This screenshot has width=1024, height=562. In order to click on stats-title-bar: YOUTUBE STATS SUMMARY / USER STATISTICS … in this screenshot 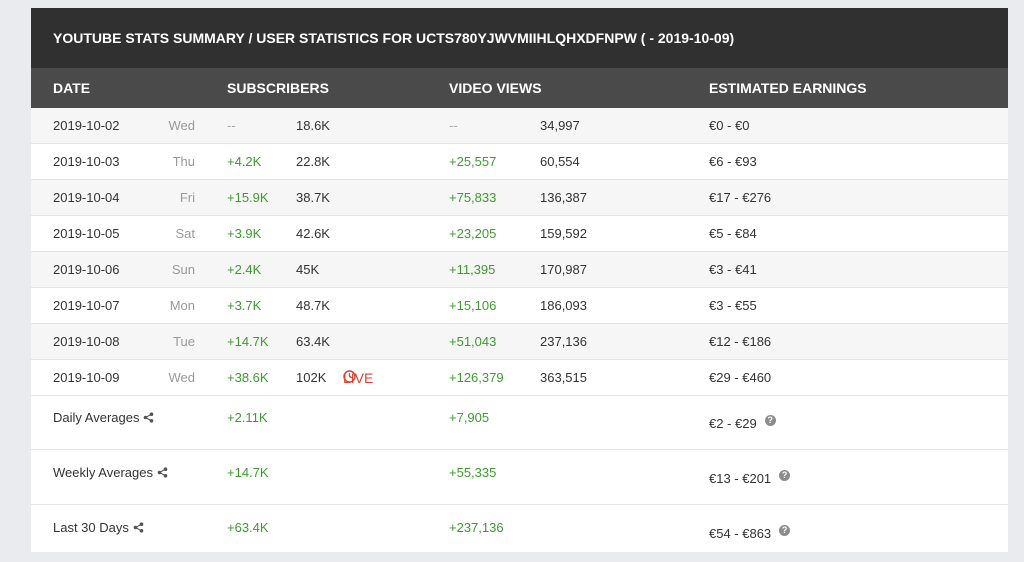, I will do `click(519, 38)`.